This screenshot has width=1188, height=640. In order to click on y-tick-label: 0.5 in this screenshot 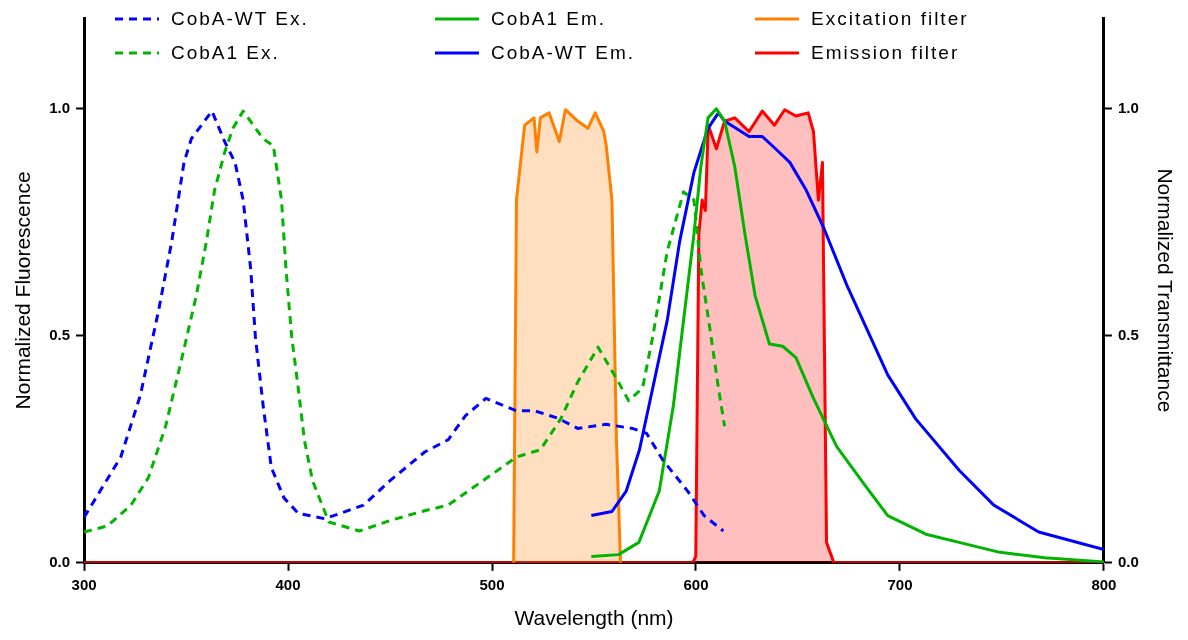, I will do `click(60, 334)`.